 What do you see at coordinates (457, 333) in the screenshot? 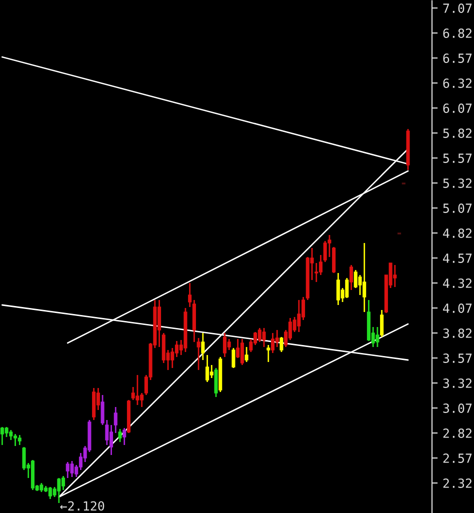
I see `y-tick-label: 3.82` at bounding box center [457, 333].